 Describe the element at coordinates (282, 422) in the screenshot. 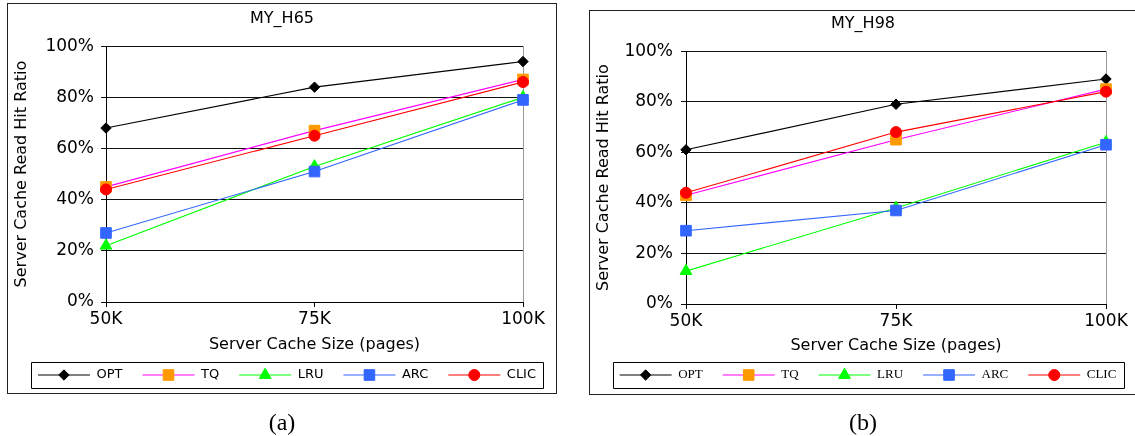

I see `text: (a)` at that location.